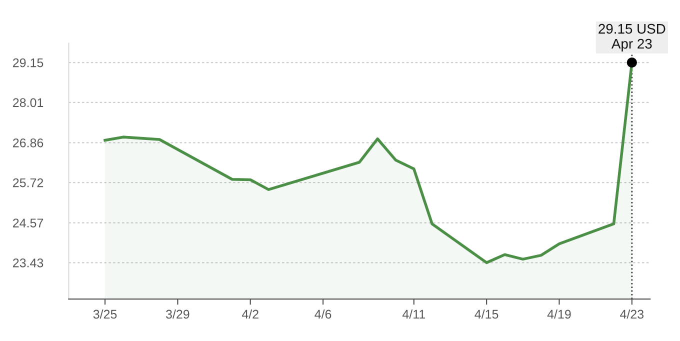 Image resolution: width=680 pixels, height=341 pixels. I want to click on x-tick-label: 4/11, so click(413, 314).